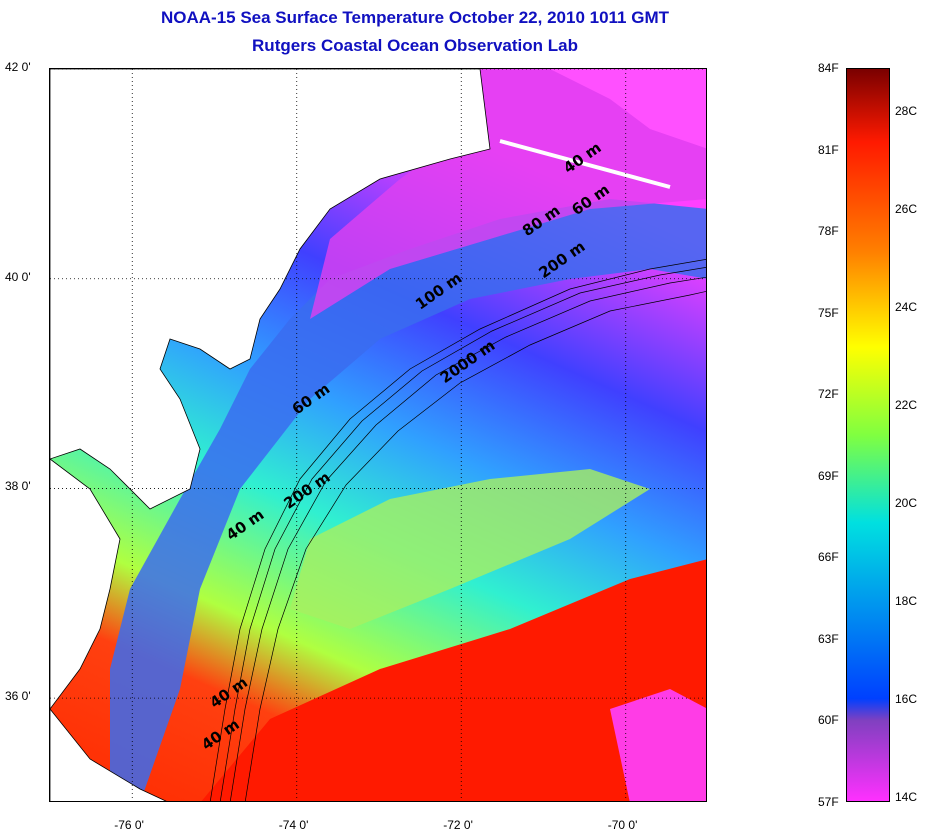 The width and height of the screenshot is (928, 832). Describe the element at coordinates (906, 600) in the screenshot. I see `celsius-tick-label: 18C` at that location.